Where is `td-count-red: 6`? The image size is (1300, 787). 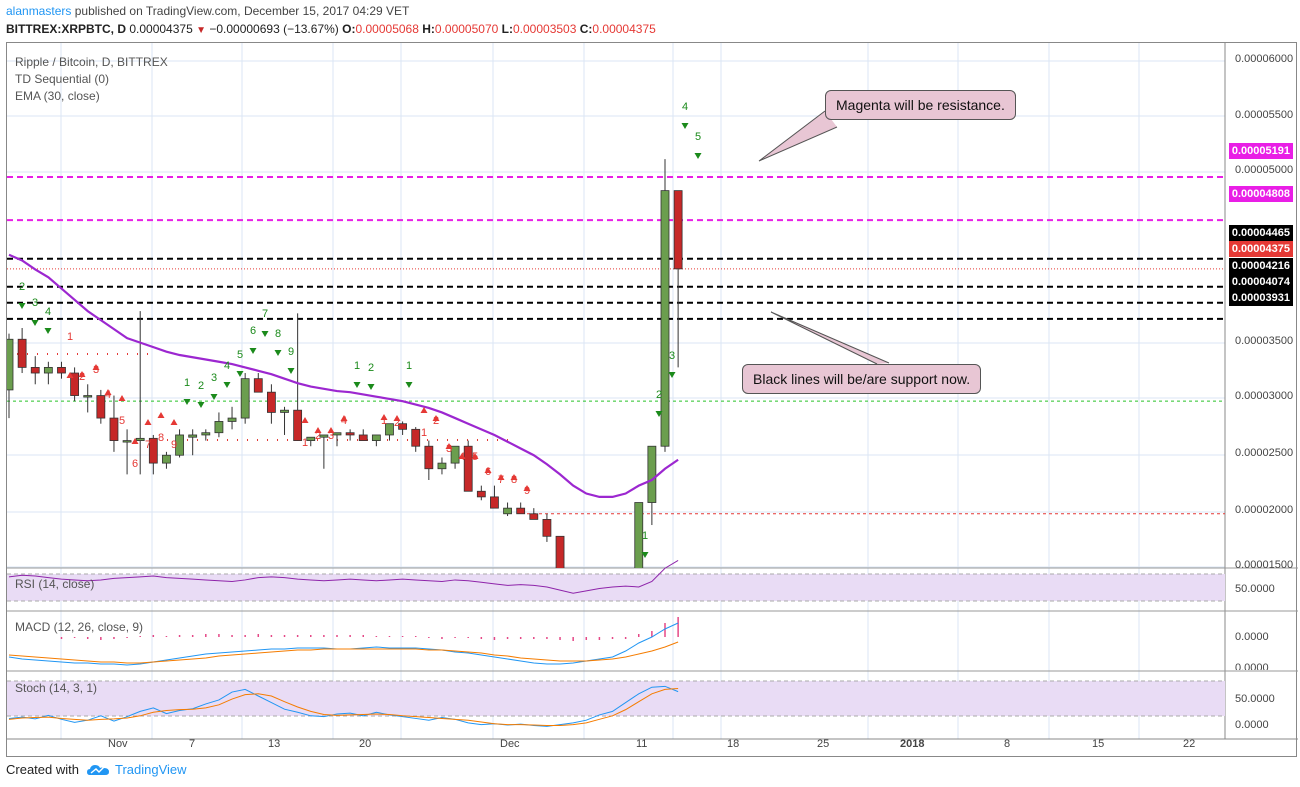
td-count-red: 6 is located at coordinates (488, 472).